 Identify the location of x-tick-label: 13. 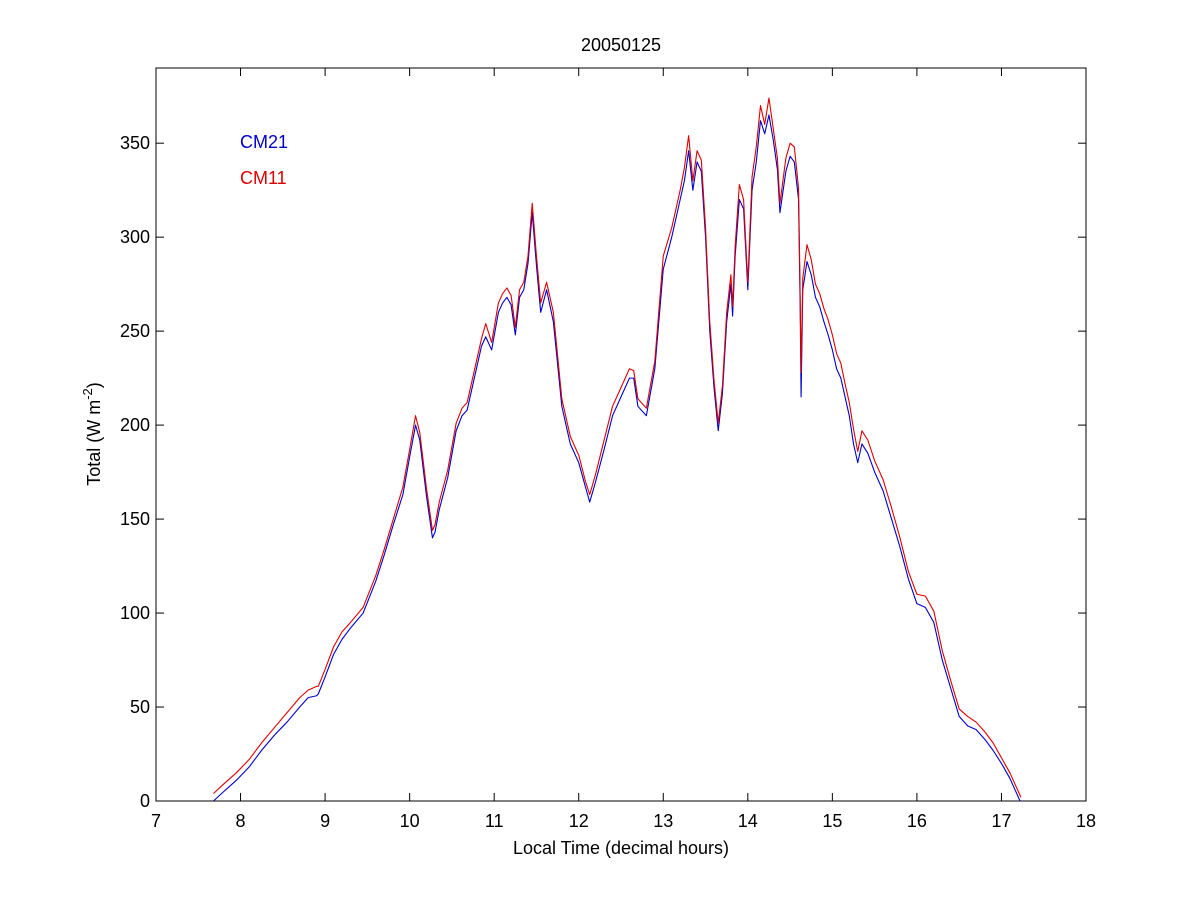
(663, 821).